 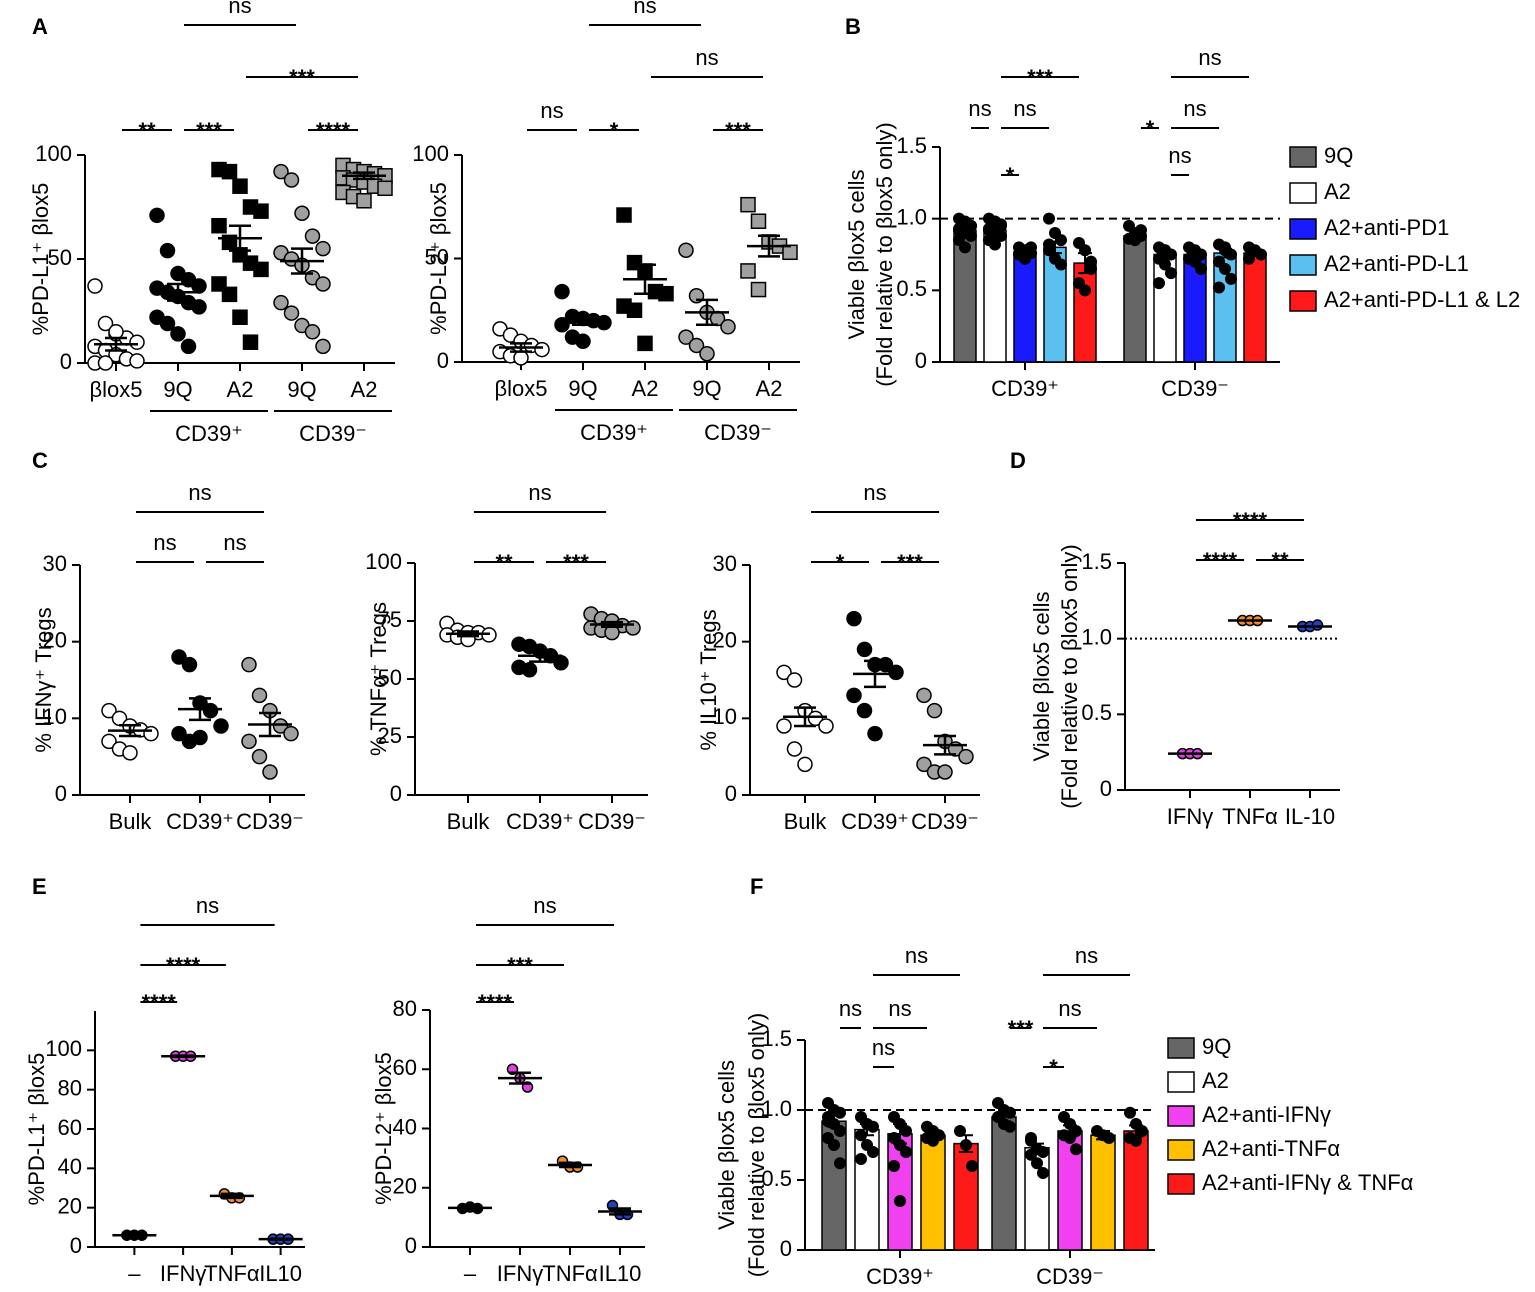 I want to click on x-tick-label: IFNγ, so click(x=1190, y=816).